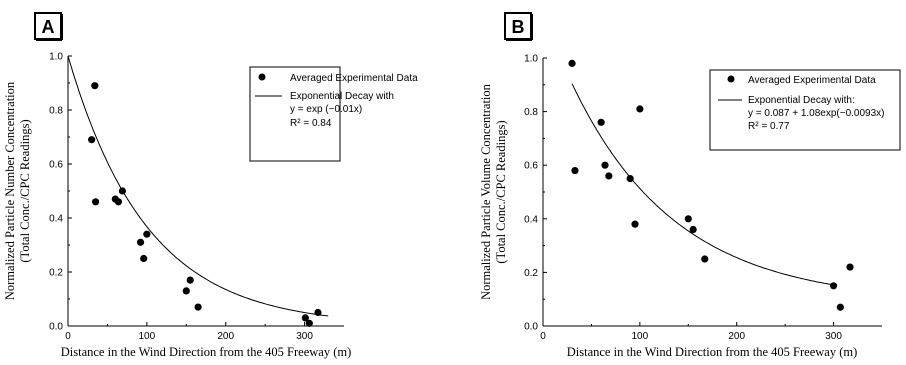 This screenshot has width=906, height=365. I want to click on panel-b-y-tick-label: 0.8, so click(531, 112).